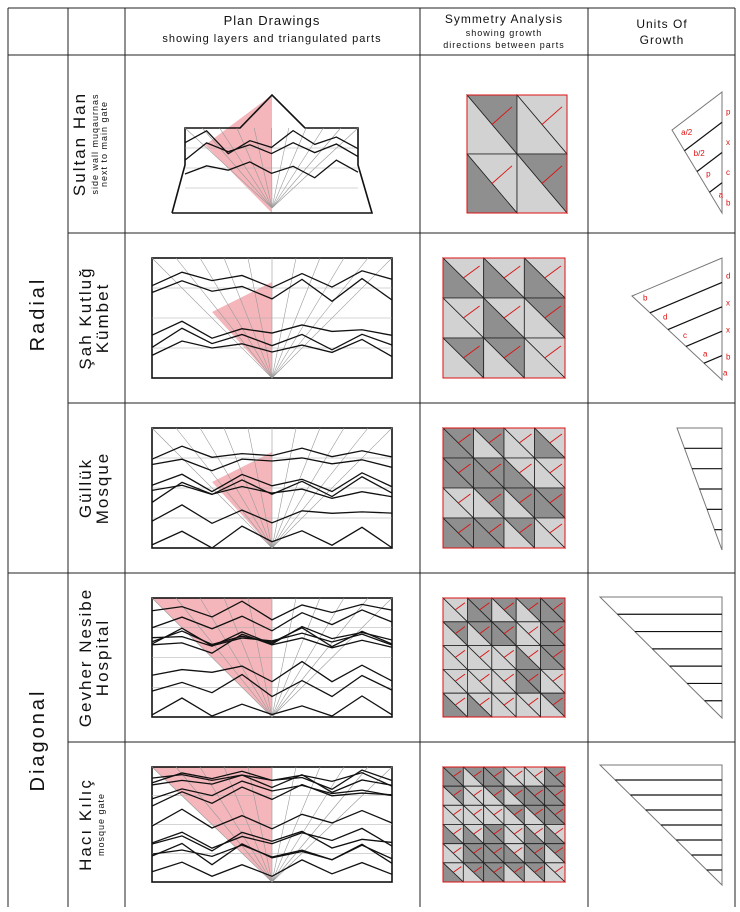 The width and height of the screenshot is (740, 912). I want to click on plan-outline, so click(272, 153).